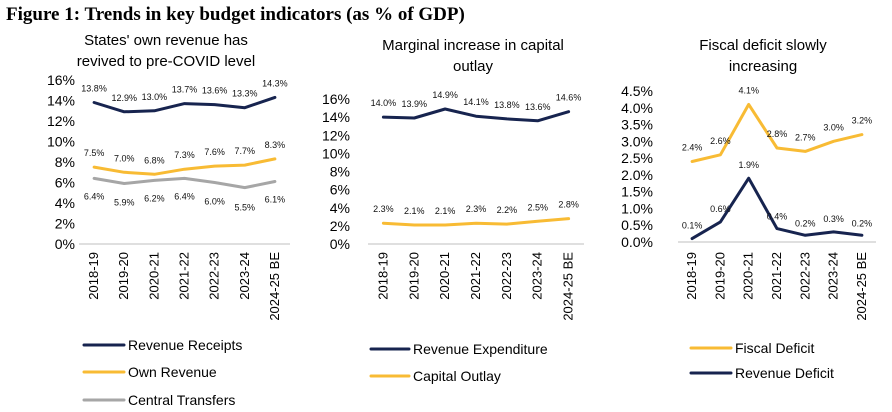 This screenshot has width=892, height=412. What do you see at coordinates (507, 210) in the screenshot?
I see `data-label: 2.2%` at bounding box center [507, 210].